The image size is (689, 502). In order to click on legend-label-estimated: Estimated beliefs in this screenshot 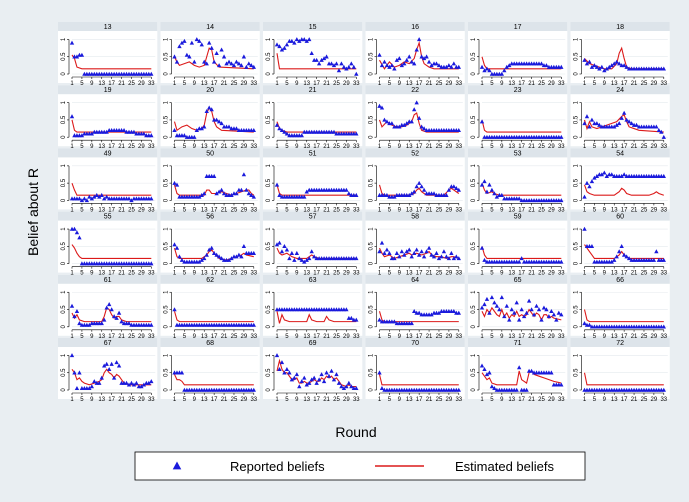, I will do `click(504, 466)`.